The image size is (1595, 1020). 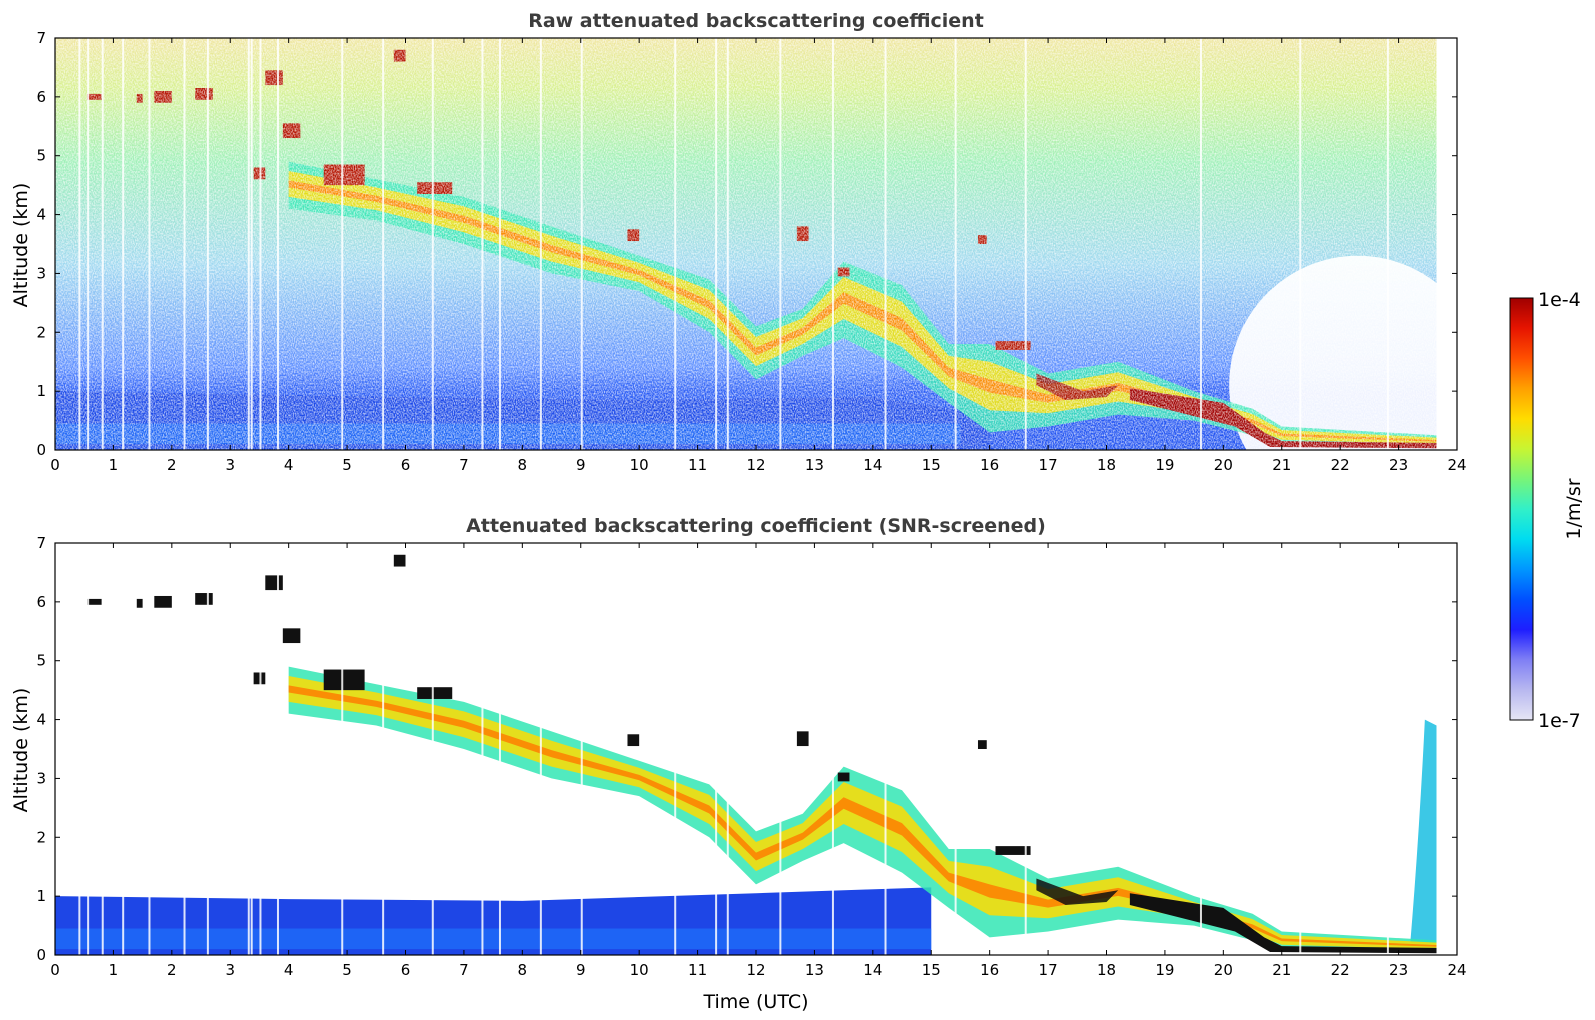 What do you see at coordinates (41, 97) in the screenshot?
I see `y-tick-label: 6` at bounding box center [41, 97].